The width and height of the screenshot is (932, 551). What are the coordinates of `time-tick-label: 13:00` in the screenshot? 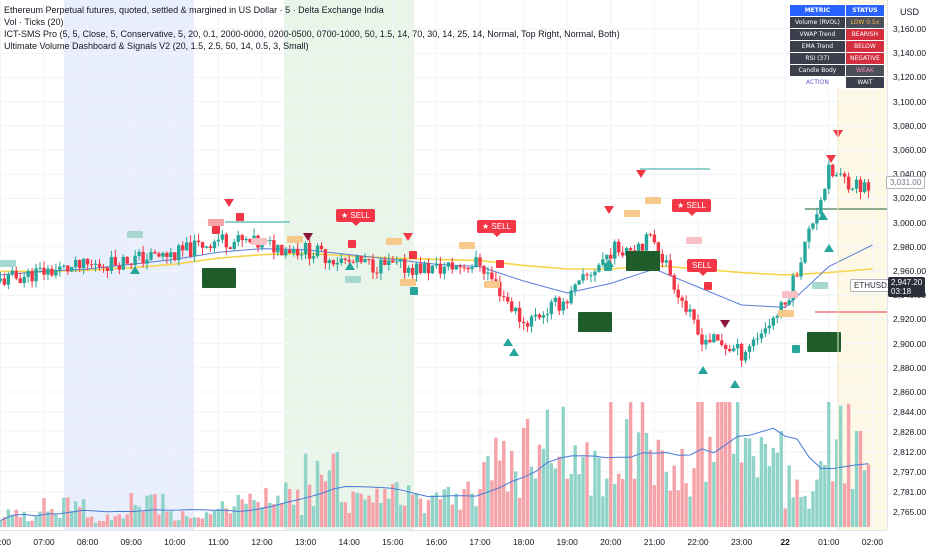 It's located at (305, 542).